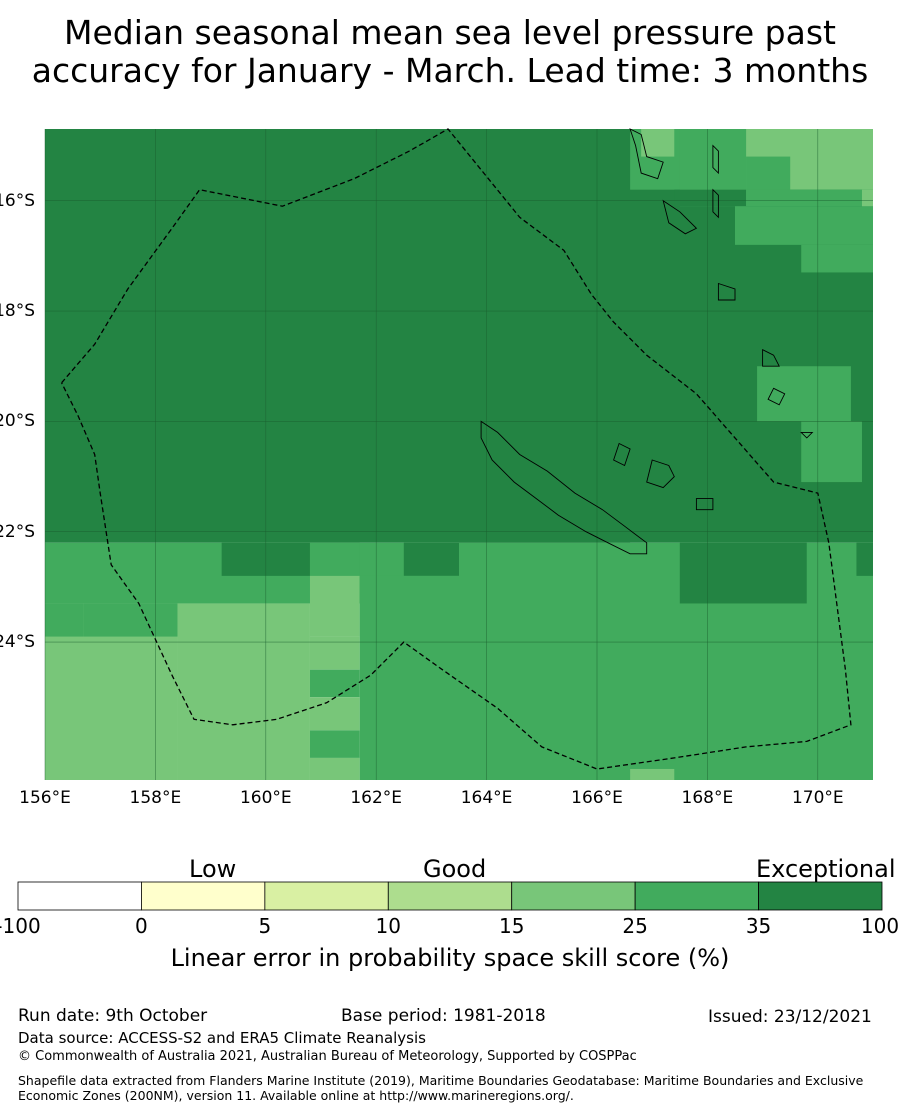 This screenshot has width=900, height=1110. I want to click on lon-tick-label: 160°E, so click(265, 798).